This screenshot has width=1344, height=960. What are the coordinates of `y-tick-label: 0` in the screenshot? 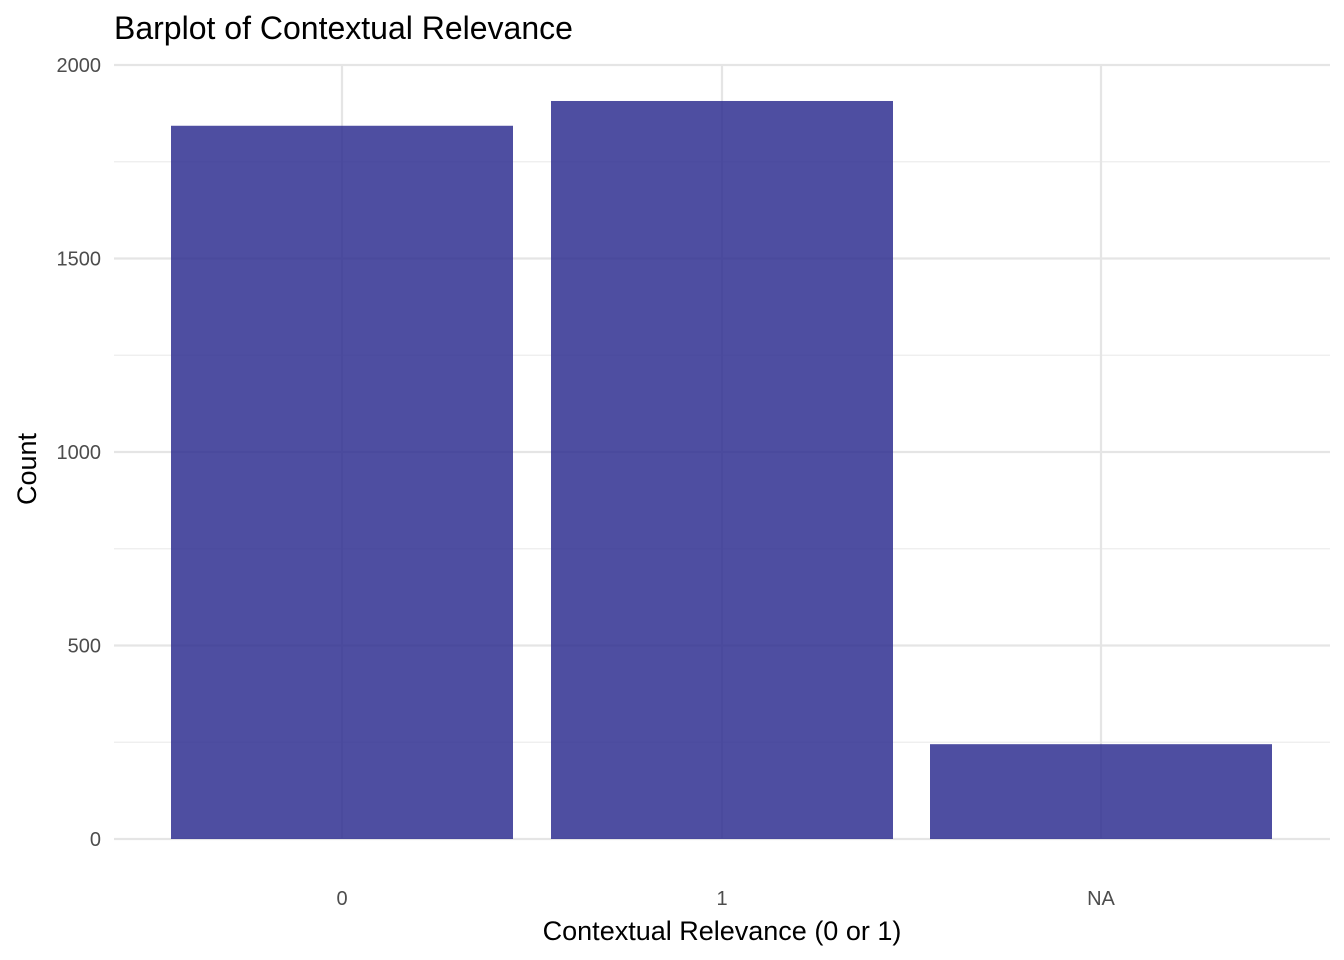 It's located at (95, 840).